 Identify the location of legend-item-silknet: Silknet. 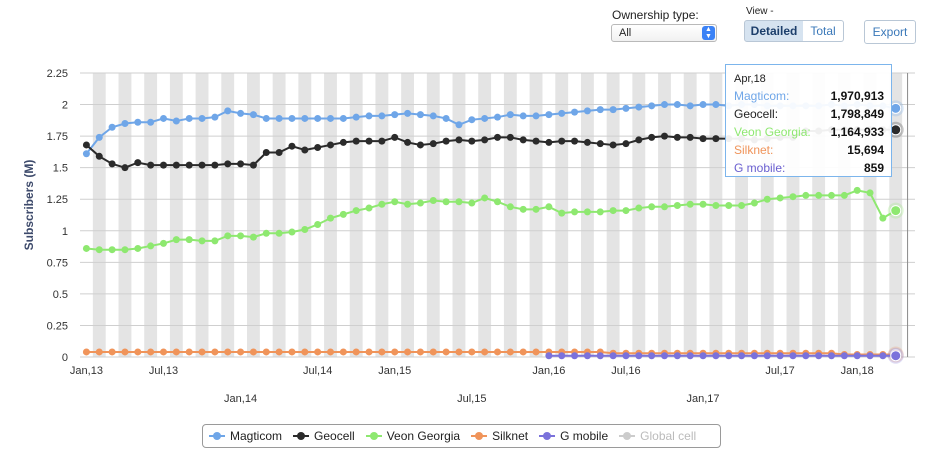
(499, 436).